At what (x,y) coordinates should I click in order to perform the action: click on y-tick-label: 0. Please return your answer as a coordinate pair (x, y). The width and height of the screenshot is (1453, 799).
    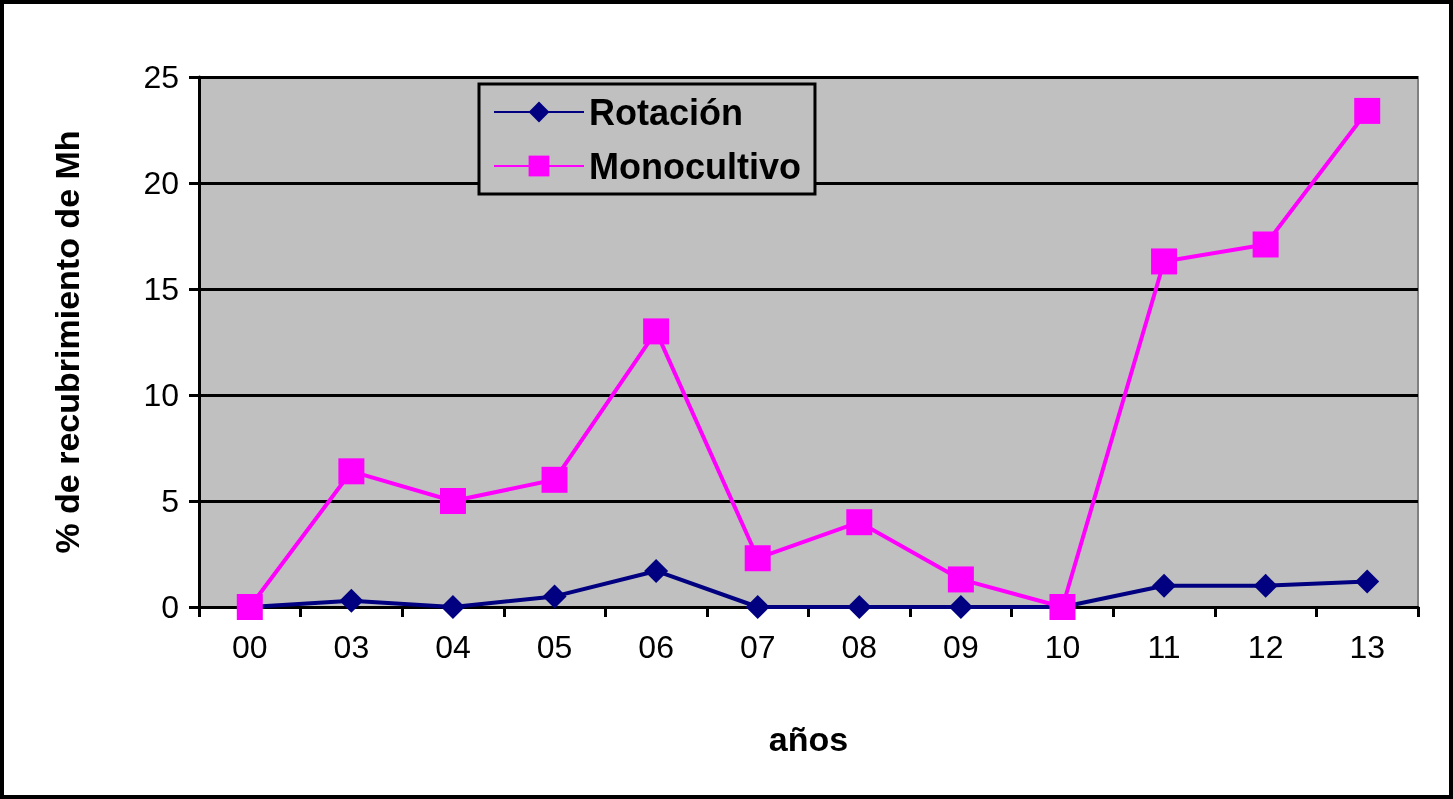
    Looking at the image, I should click on (170, 607).